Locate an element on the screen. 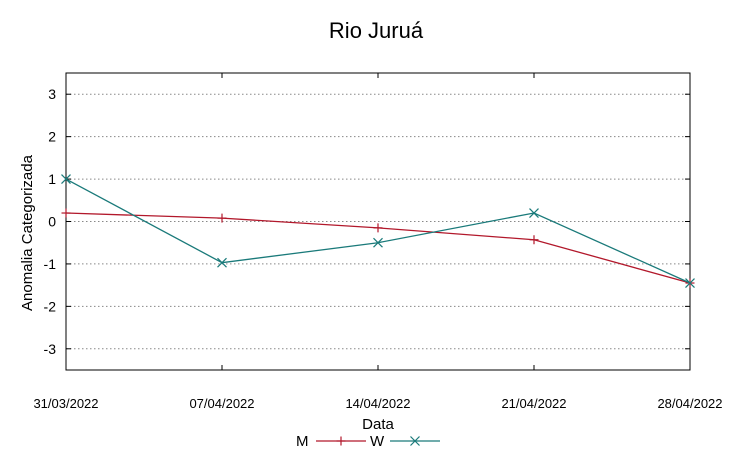 The image size is (753, 459). x-axis-label: Data is located at coordinates (378, 424).